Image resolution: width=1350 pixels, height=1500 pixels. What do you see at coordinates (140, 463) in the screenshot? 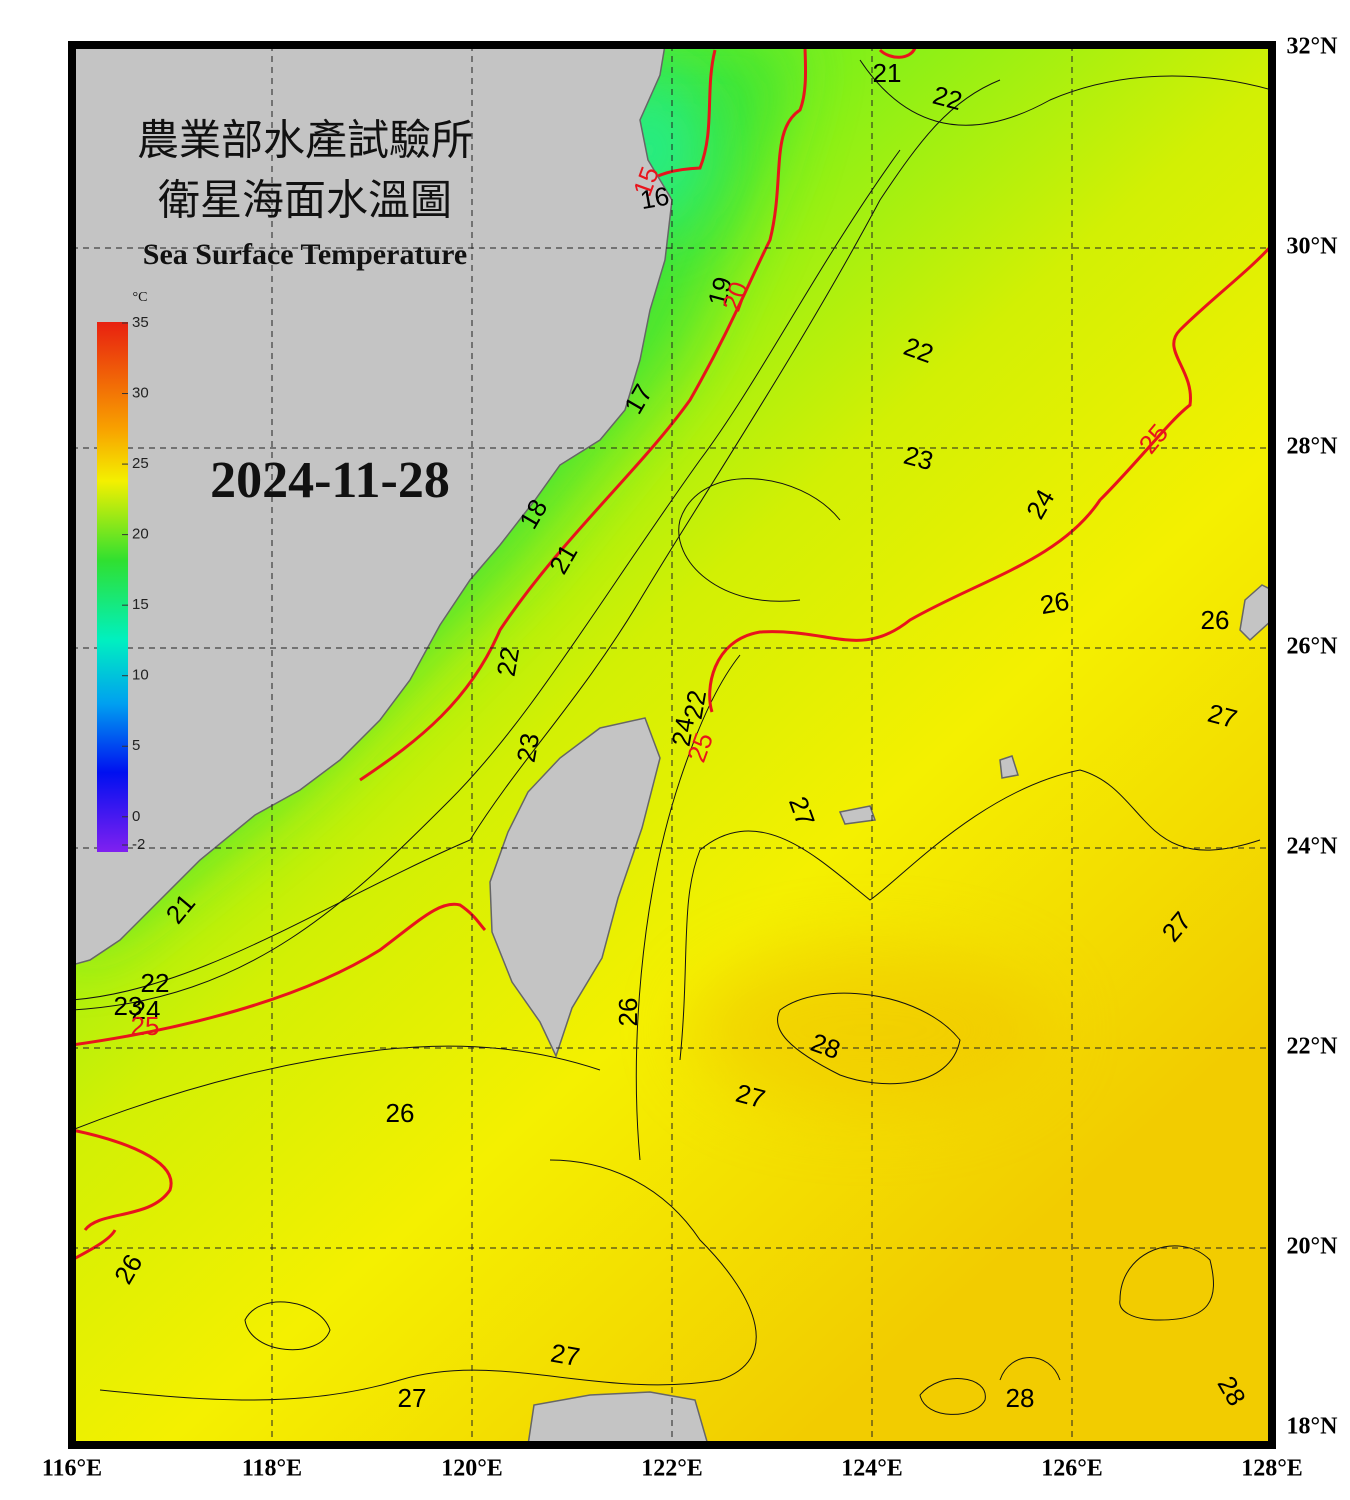
I see `colorbar-tick-label: 25` at bounding box center [140, 463].